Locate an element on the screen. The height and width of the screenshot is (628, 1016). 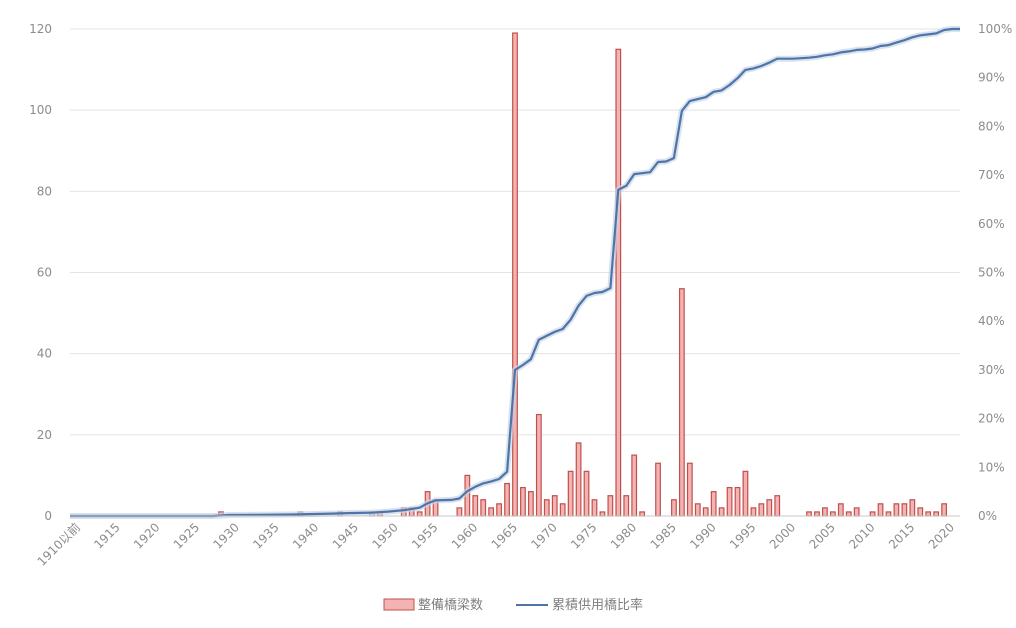
y-left-tick-label: 60 is located at coordinates (44, 273).